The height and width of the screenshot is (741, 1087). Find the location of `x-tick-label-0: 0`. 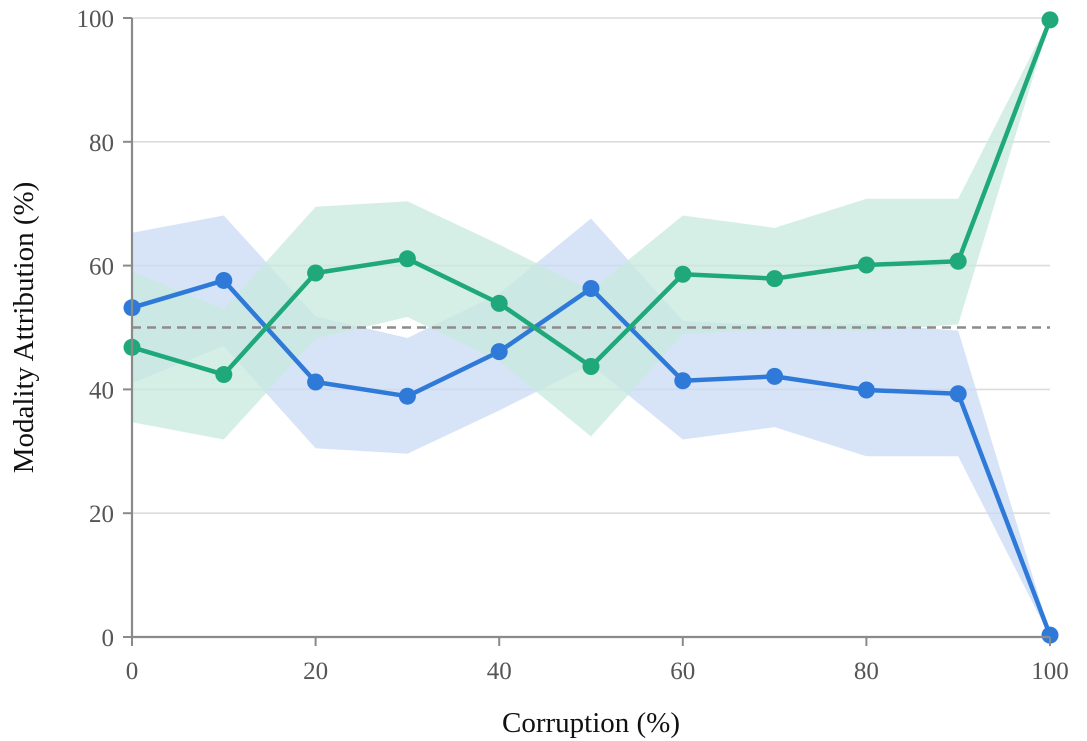

x-tick-label-0: 0 is located at coordinates (132, 671).